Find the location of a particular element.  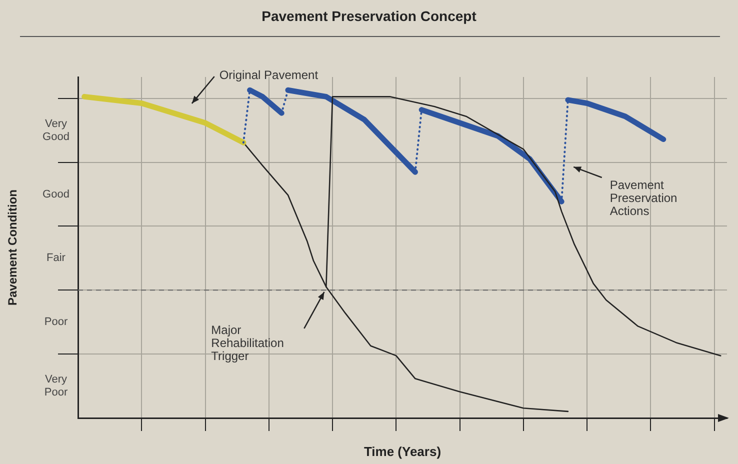

y-axis-title: Pavement Condition is located at coordinates (13, 247).